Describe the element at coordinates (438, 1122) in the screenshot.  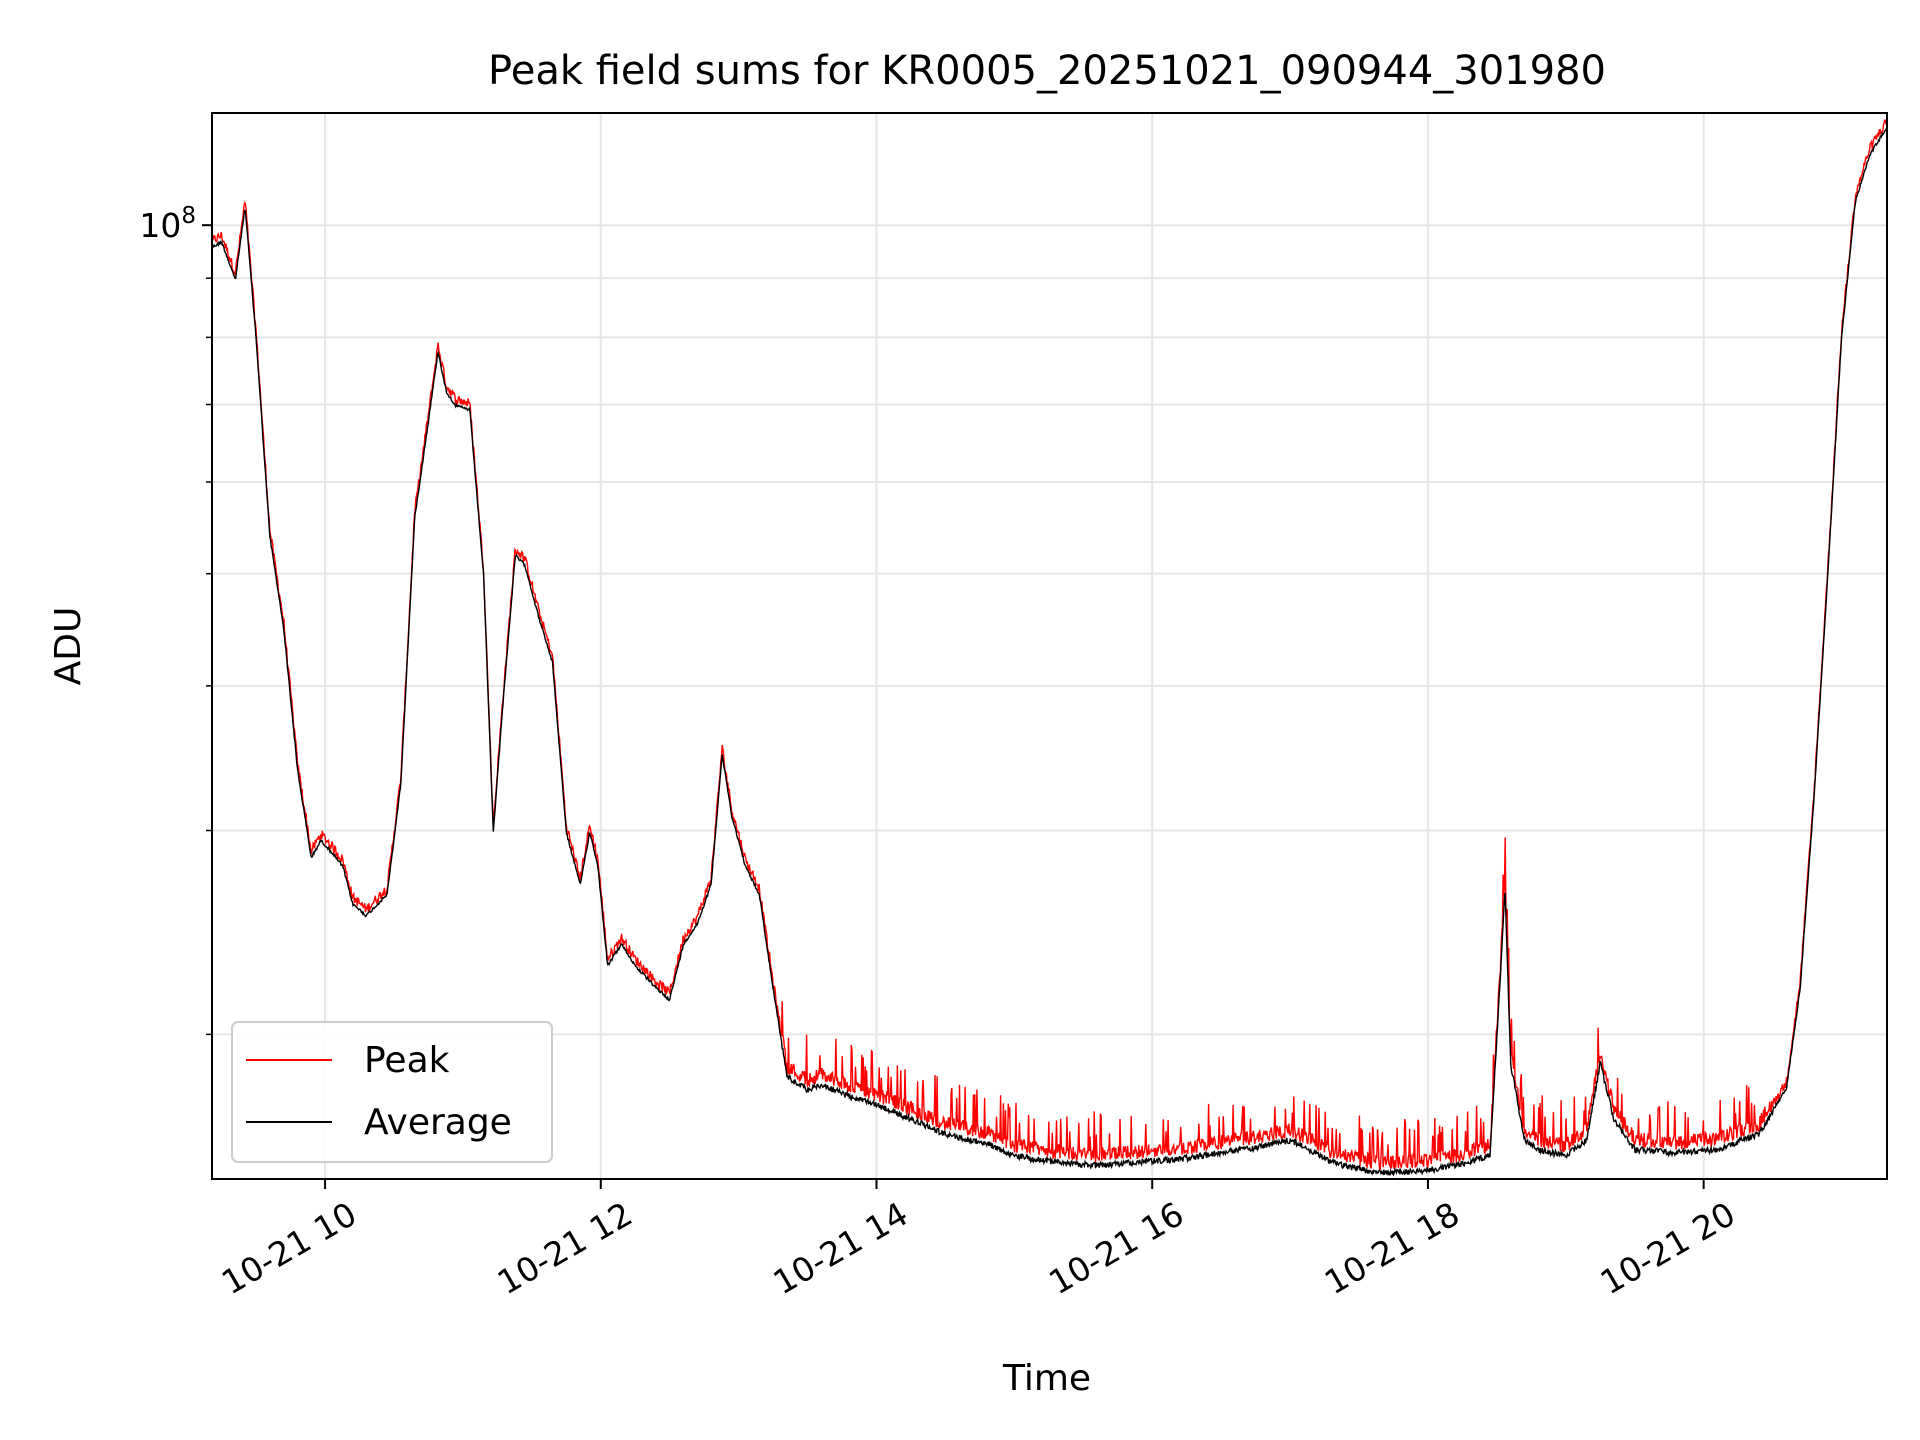
I see `legend-label-average: Average` at that location.